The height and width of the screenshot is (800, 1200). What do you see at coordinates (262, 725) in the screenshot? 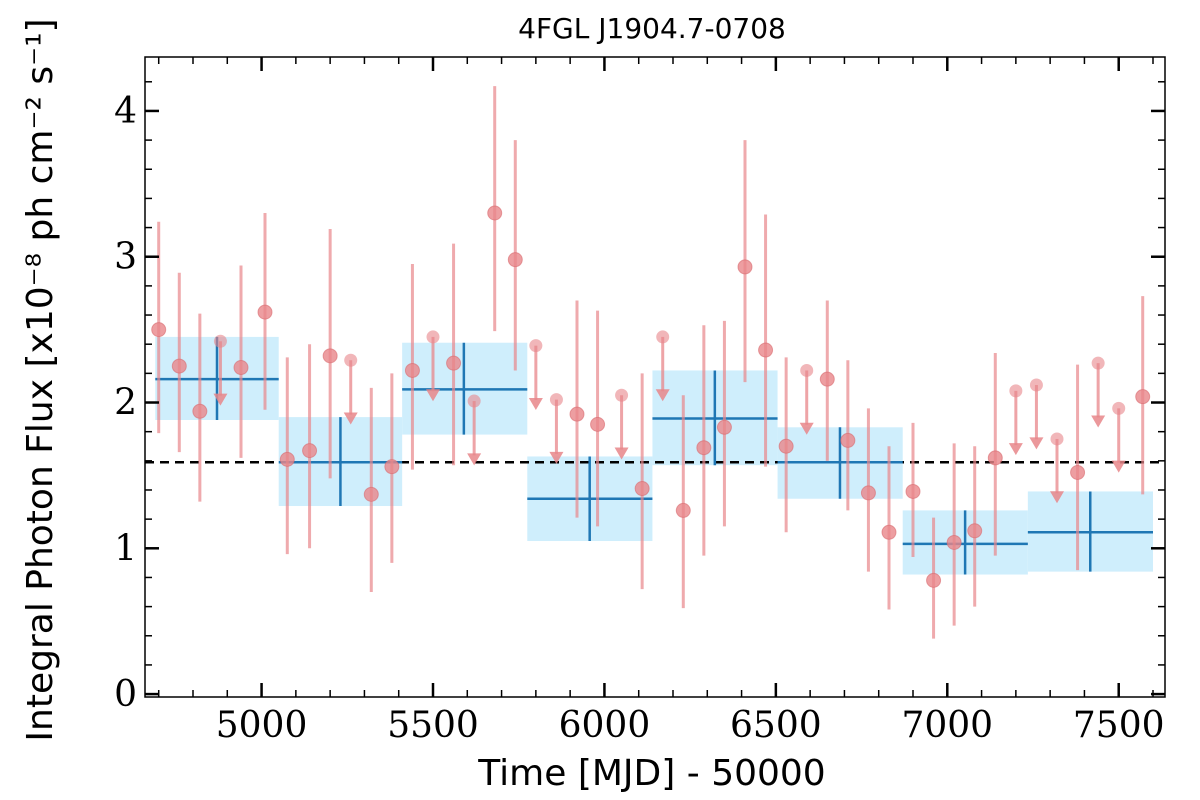
I see `x-tick-label-0: 5000` at bounding box center [262, 725].